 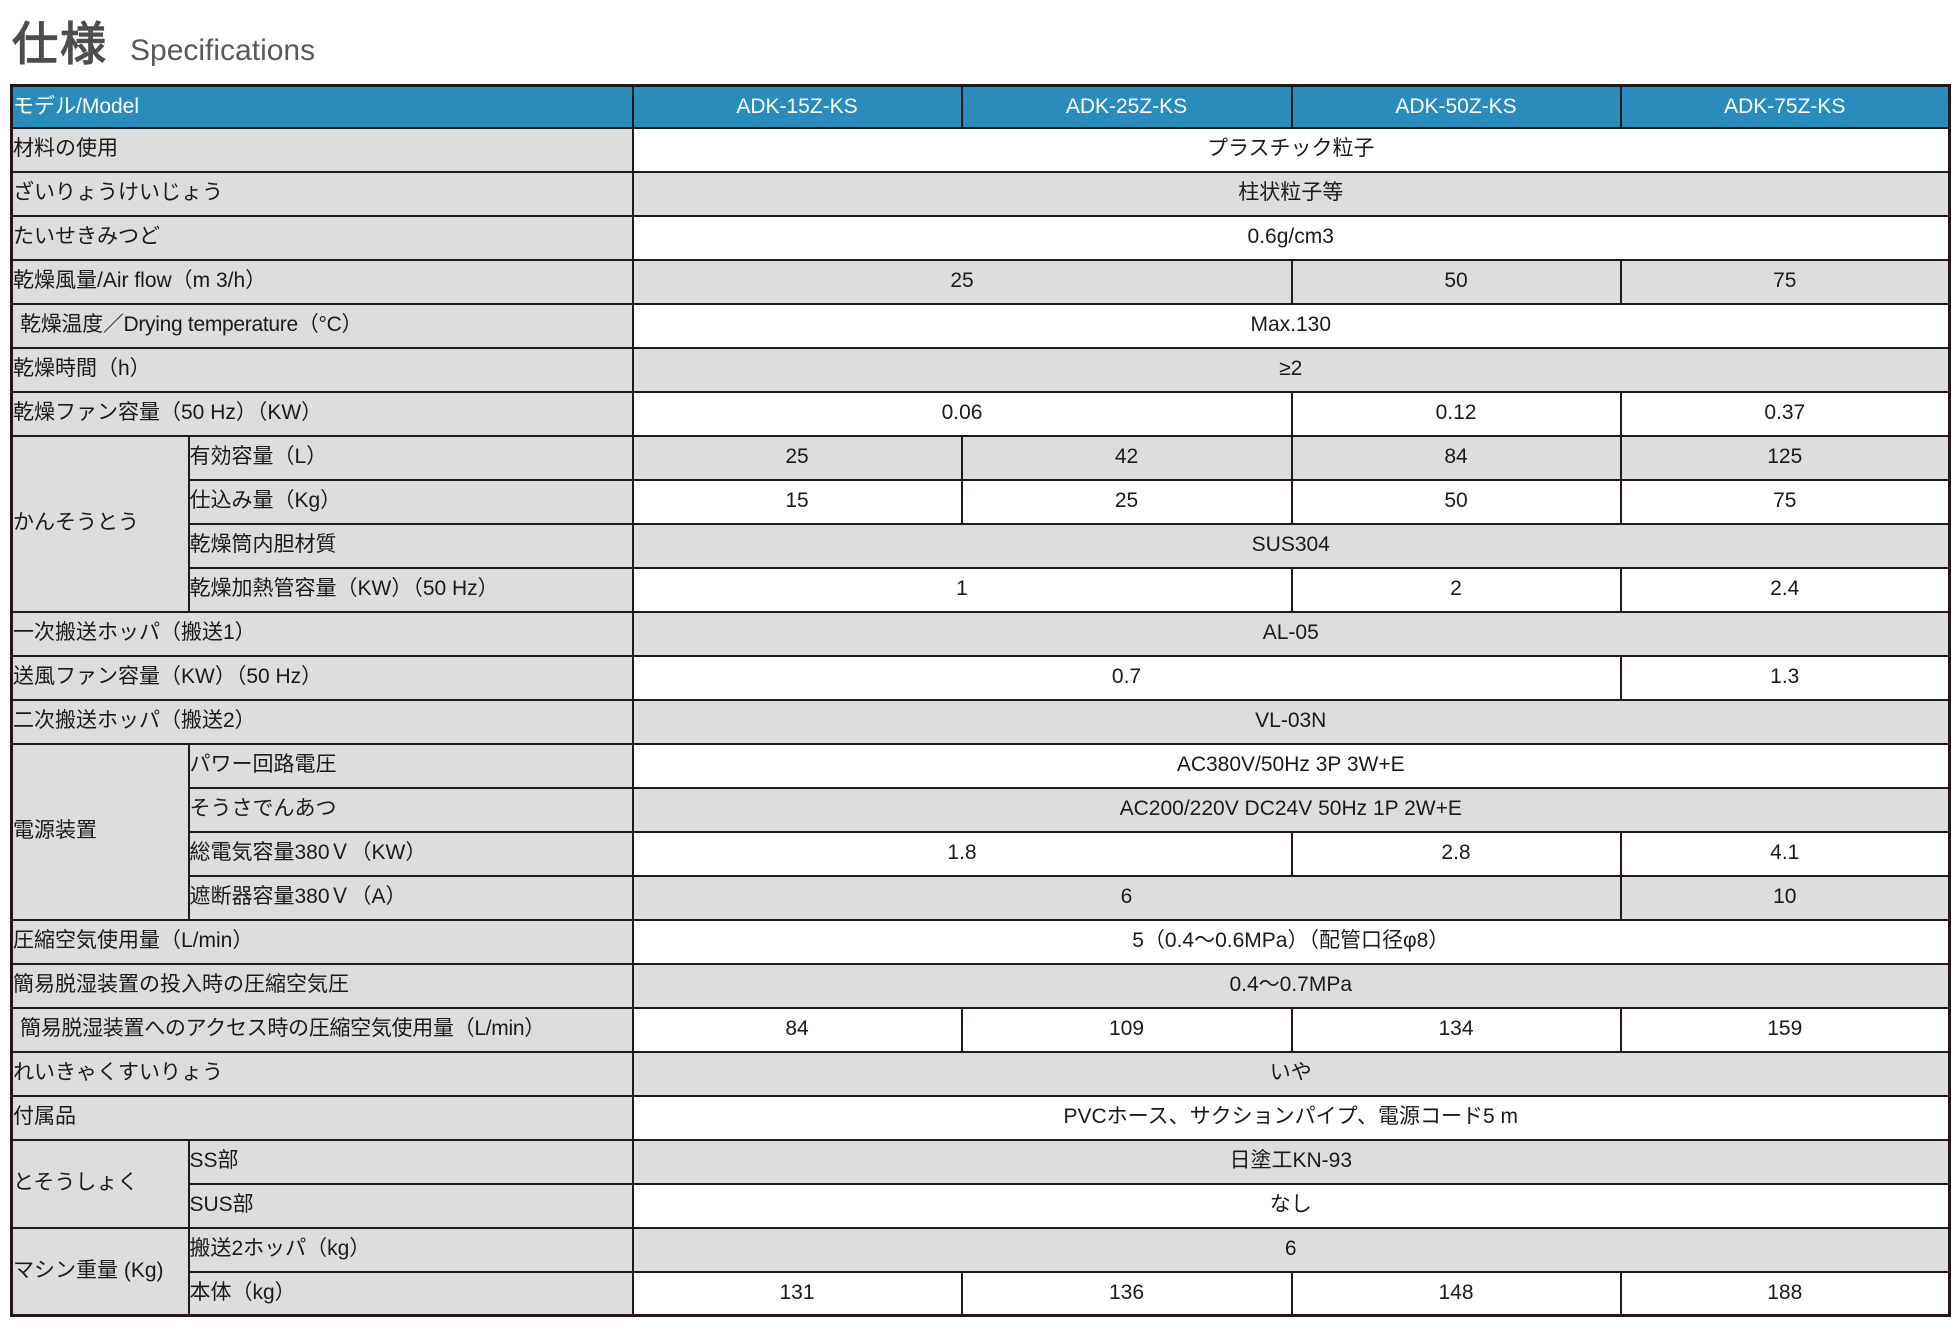 I want to click on spec-value: 0.12, so click(x=1456, y=413).